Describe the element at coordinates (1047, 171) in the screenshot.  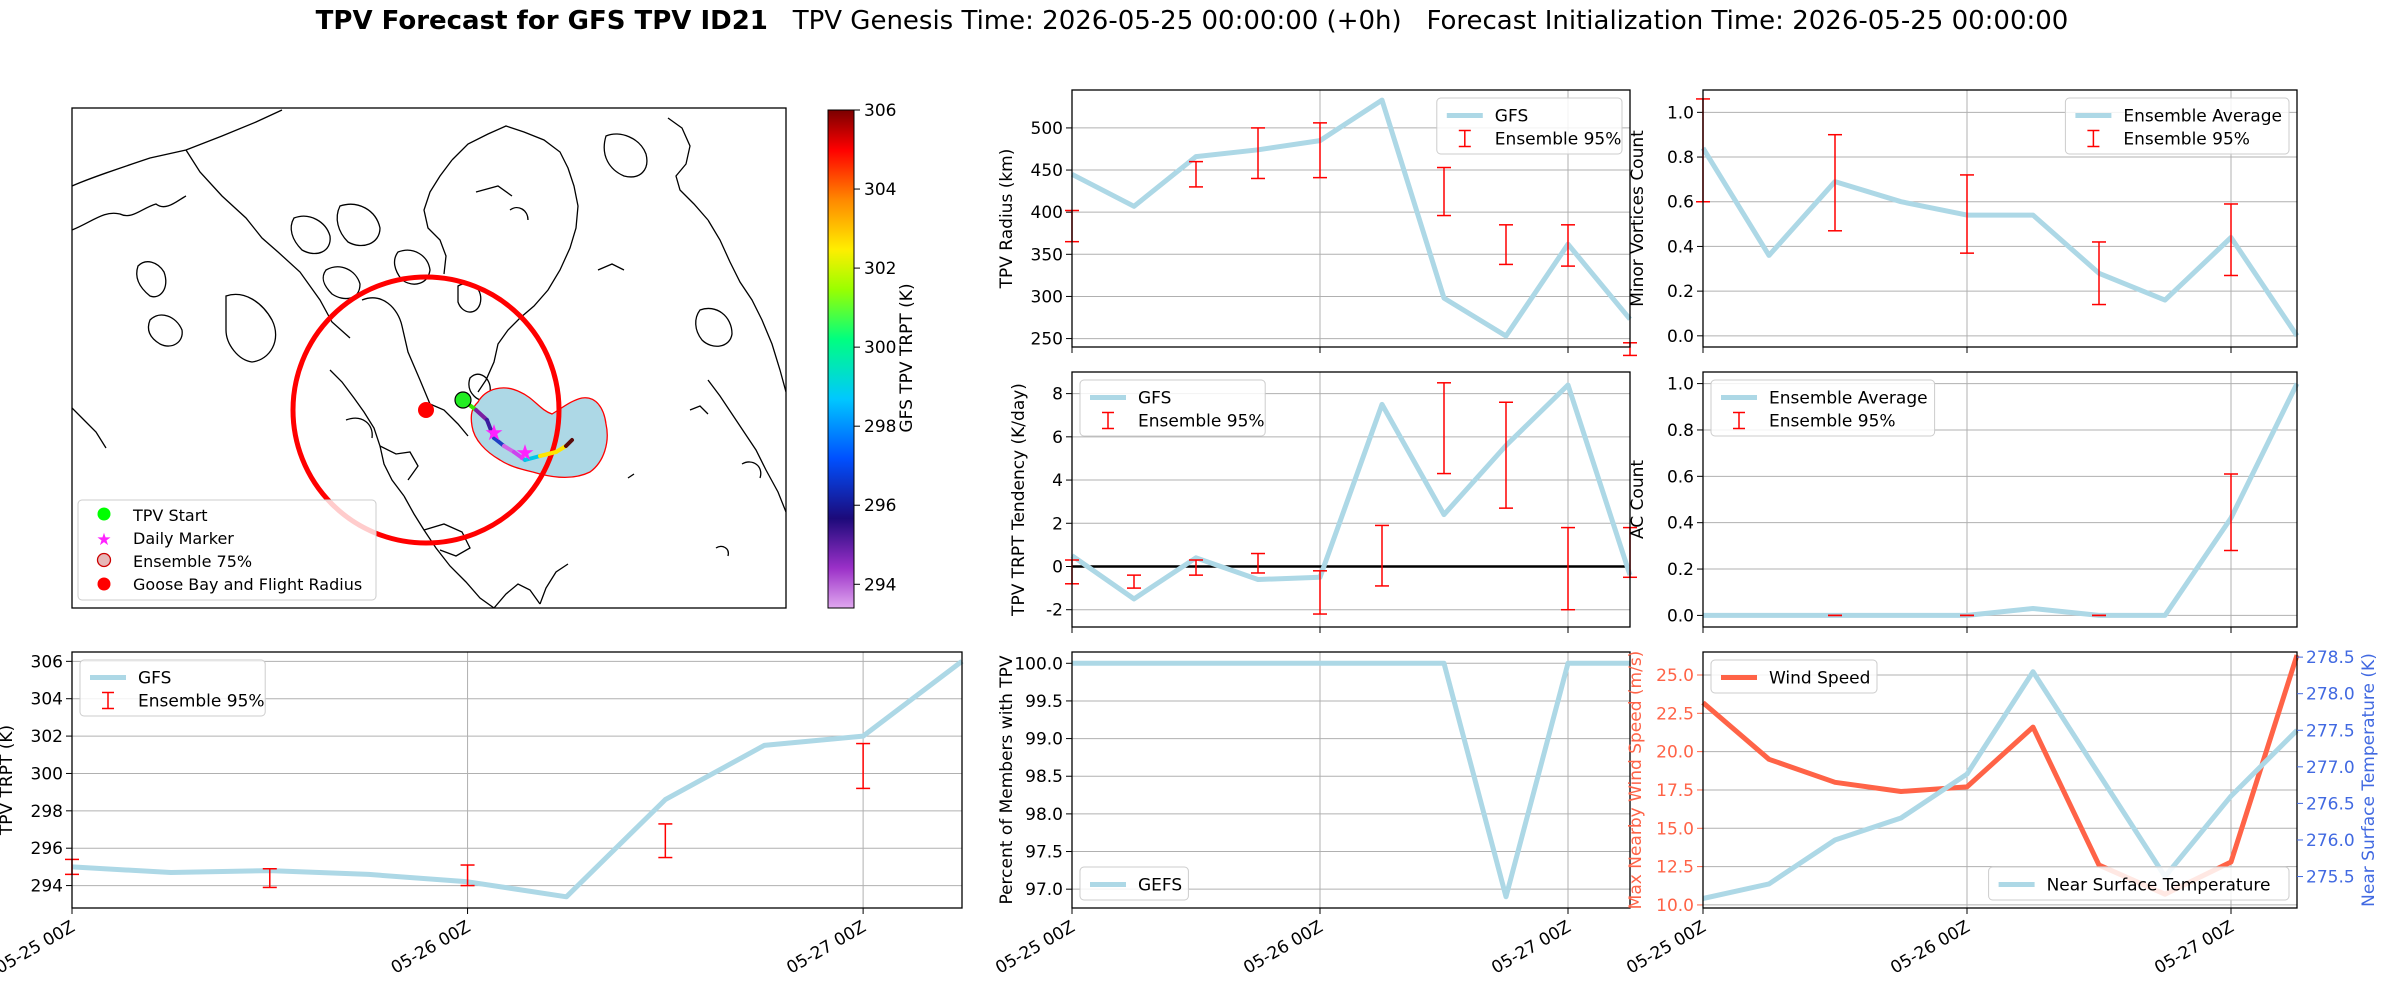
I see `y-tick-label: 450` at that location.